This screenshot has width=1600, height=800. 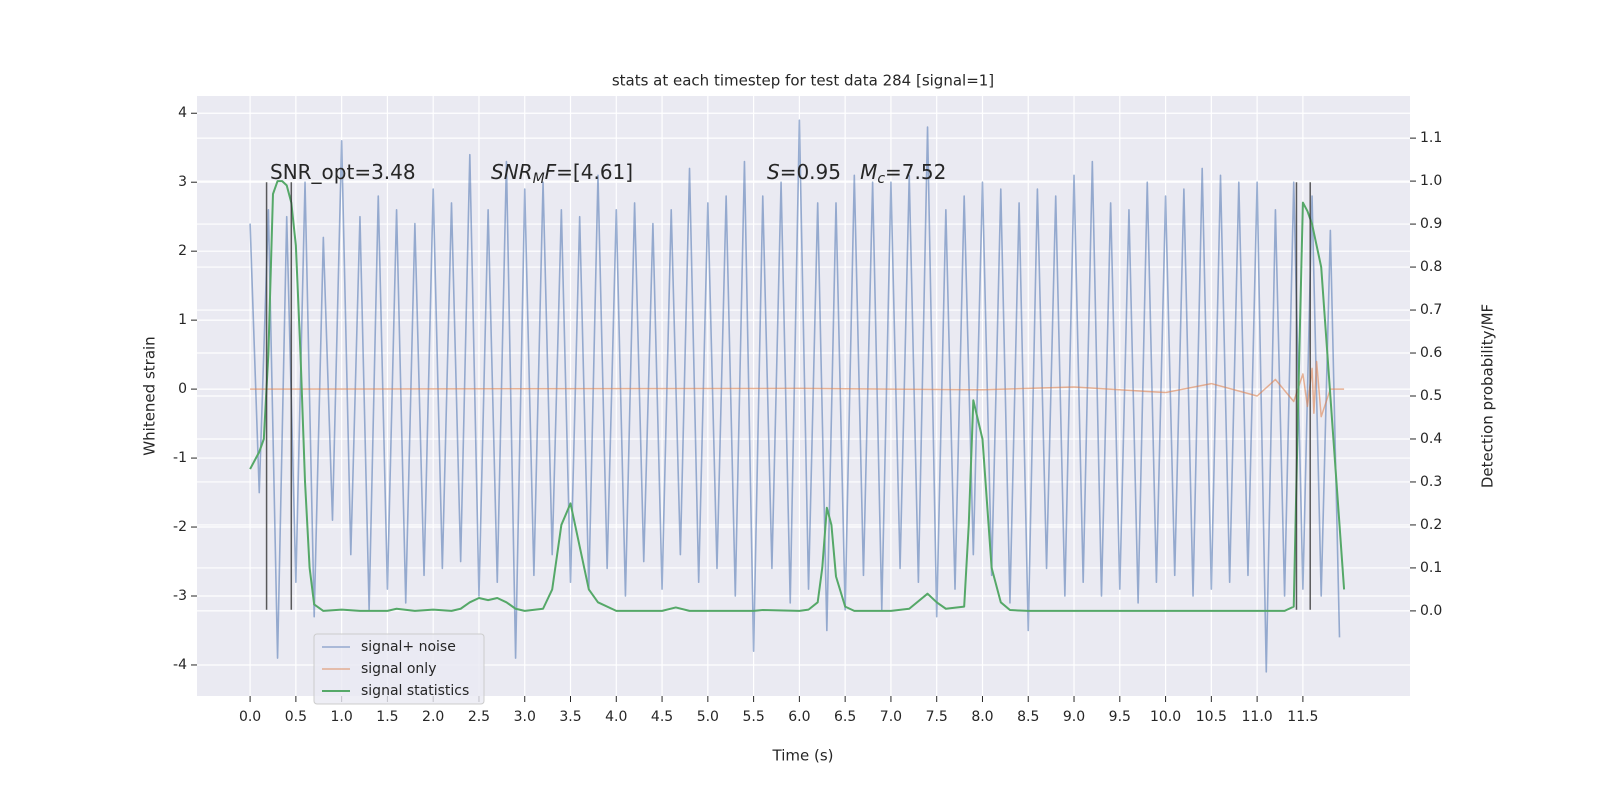 I want to click on y-tick-label: -3, so click(x=180, y=596).